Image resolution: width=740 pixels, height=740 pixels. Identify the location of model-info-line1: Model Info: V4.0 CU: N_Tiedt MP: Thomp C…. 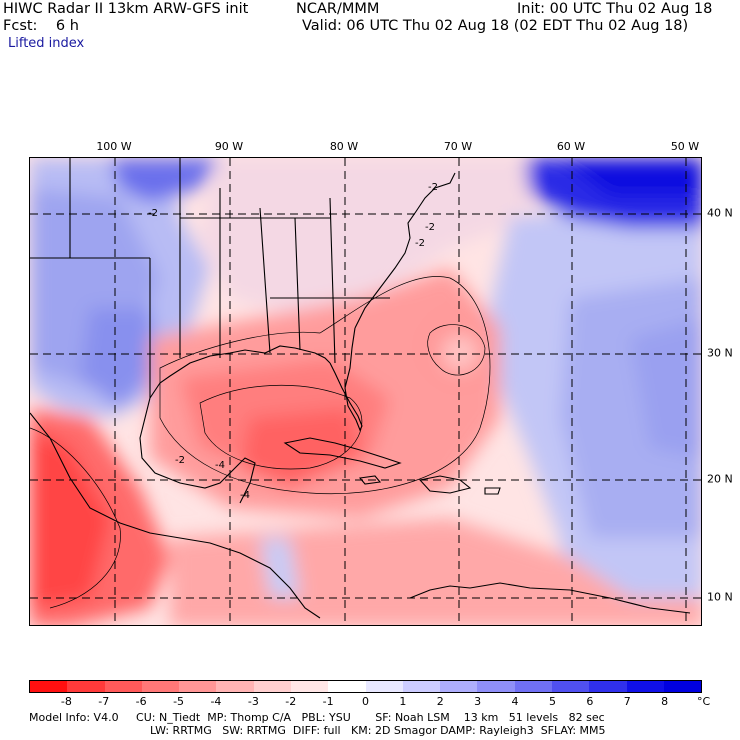
(317, 717).